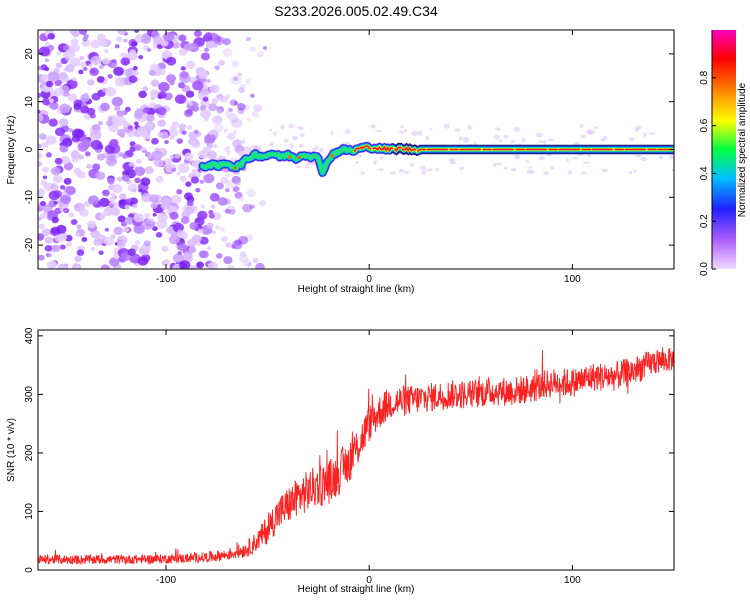 The width and height of the screenshot is (750, 600). I want to click on y-tick-label: -20, so click(29, 244).